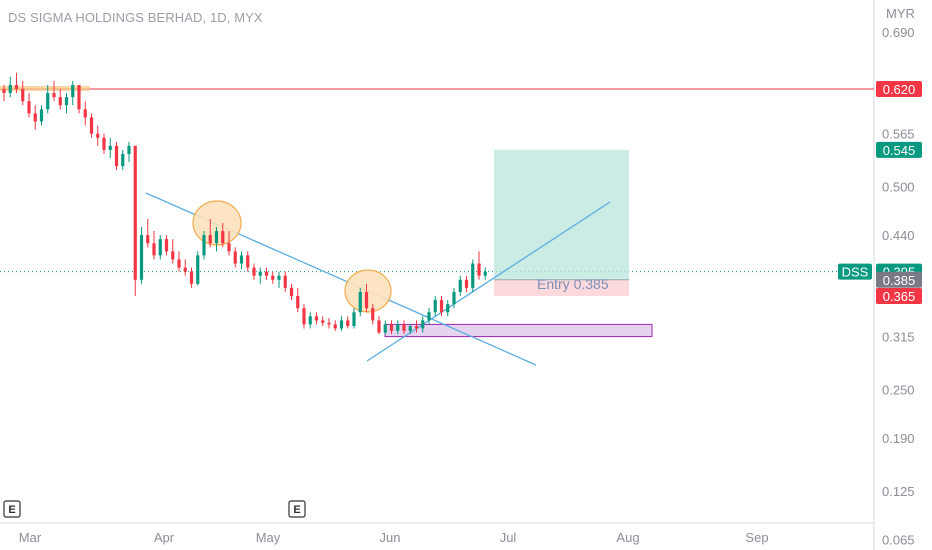  I want to click on symbol-tag-label: DSS, so click(855, 272).